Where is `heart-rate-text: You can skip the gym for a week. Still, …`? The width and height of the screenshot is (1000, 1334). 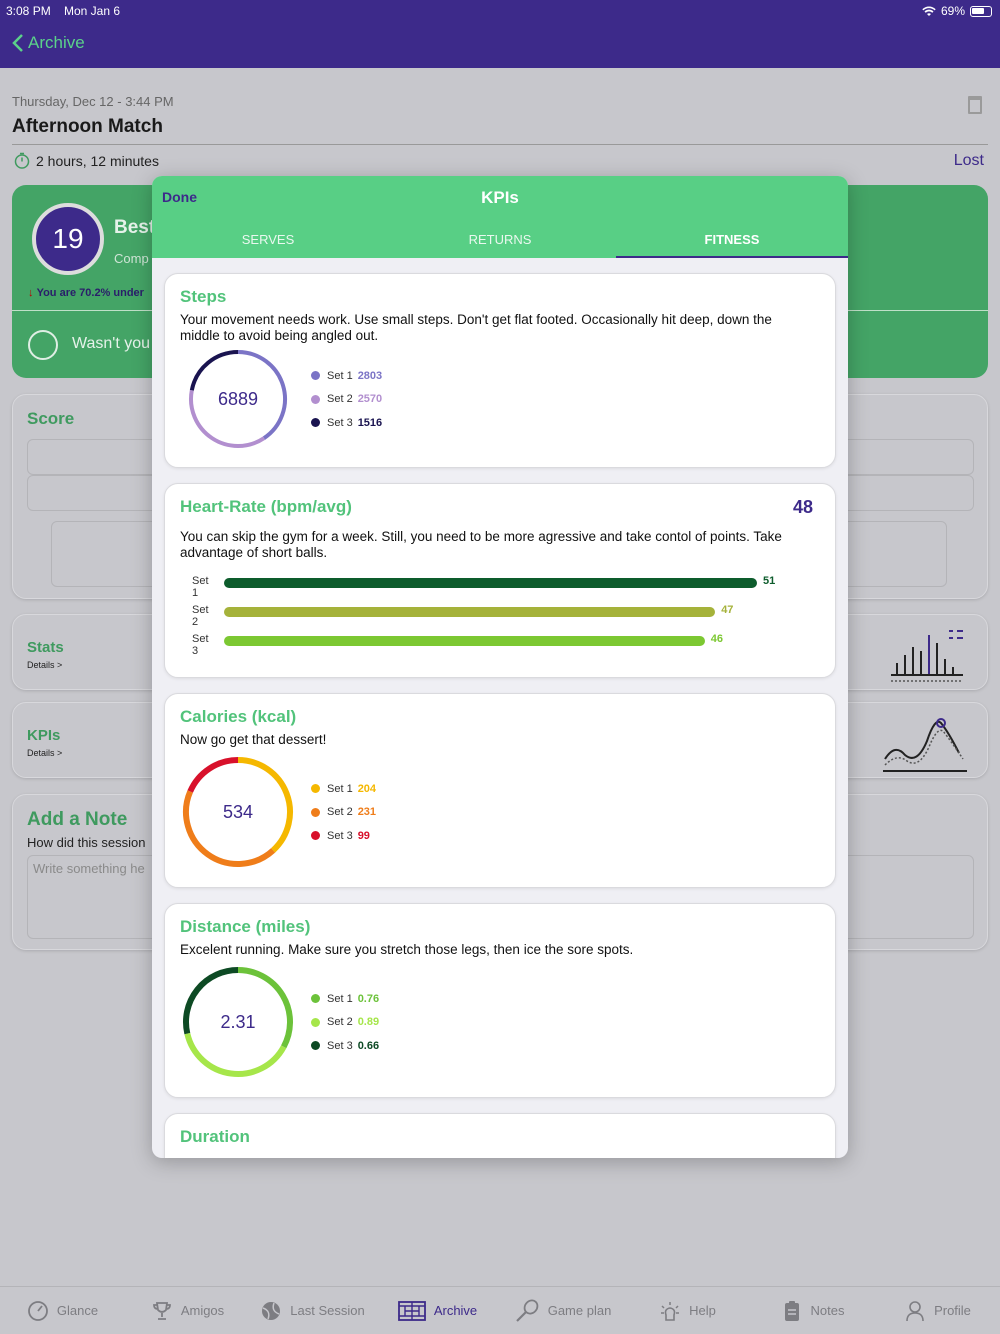 heart-rate-text: You can skip the gym for a week. Still, … is located at coordinates (481, 544).